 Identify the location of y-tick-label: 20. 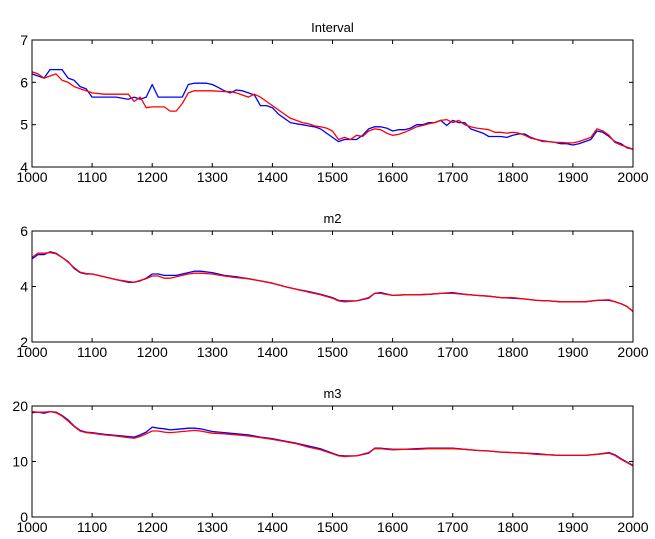
(20, 406).